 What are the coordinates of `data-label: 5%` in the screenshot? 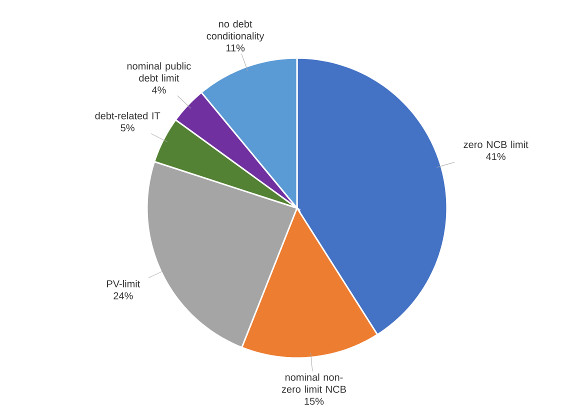 It's located at (127, 128).